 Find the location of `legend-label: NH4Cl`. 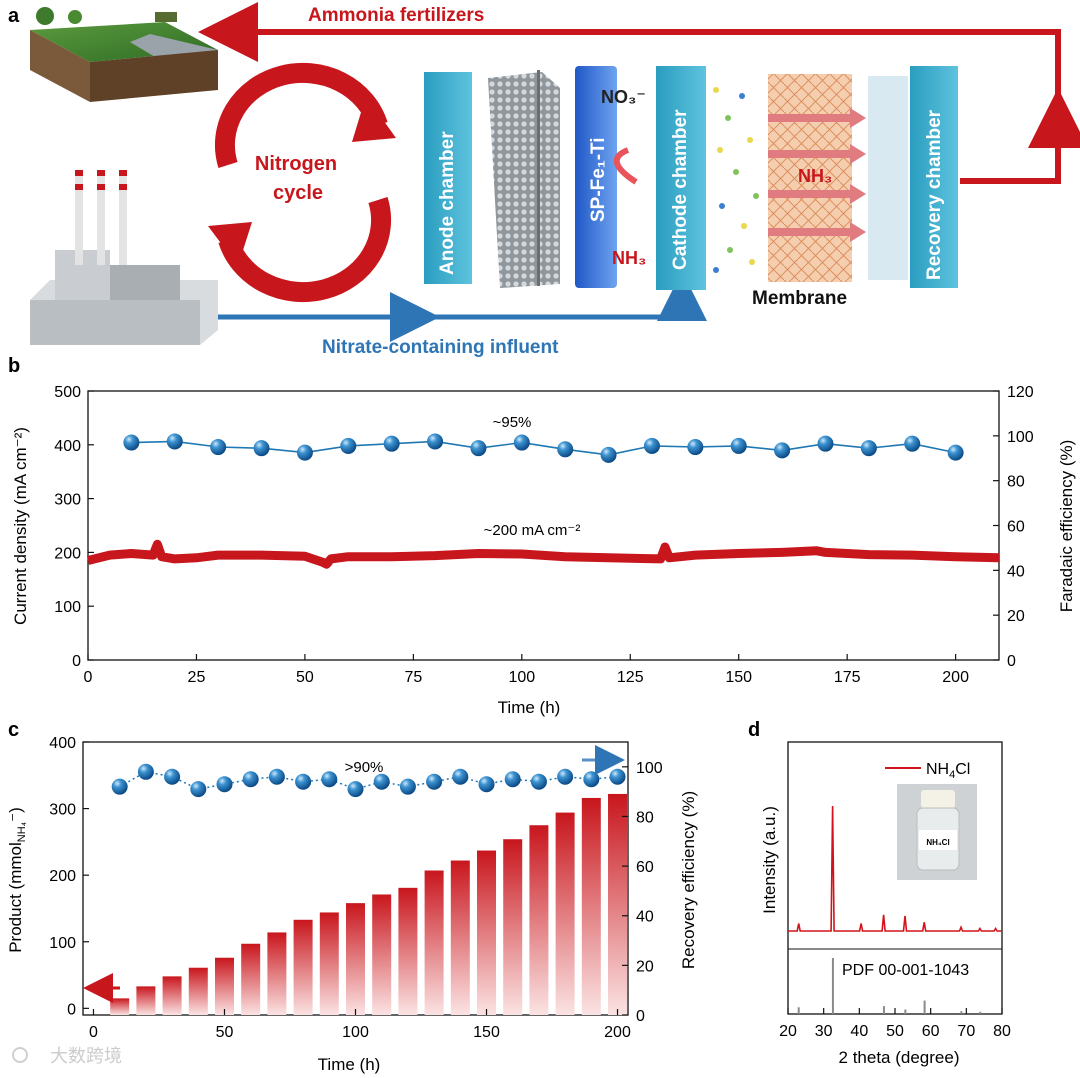

legend-label: NH4Cl is located at coordinates (948, 771).